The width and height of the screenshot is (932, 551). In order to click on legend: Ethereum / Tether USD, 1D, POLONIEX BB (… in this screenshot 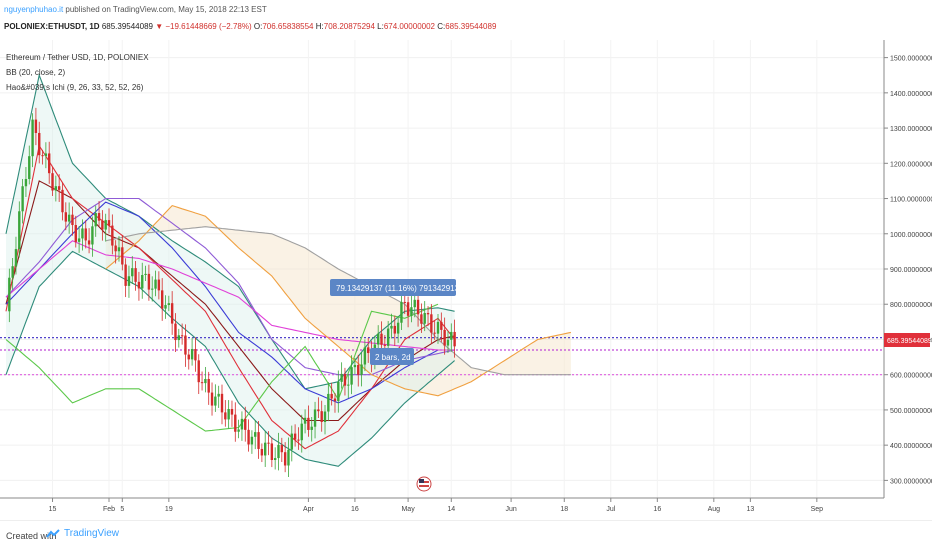, I will do `click(77, 72)`.